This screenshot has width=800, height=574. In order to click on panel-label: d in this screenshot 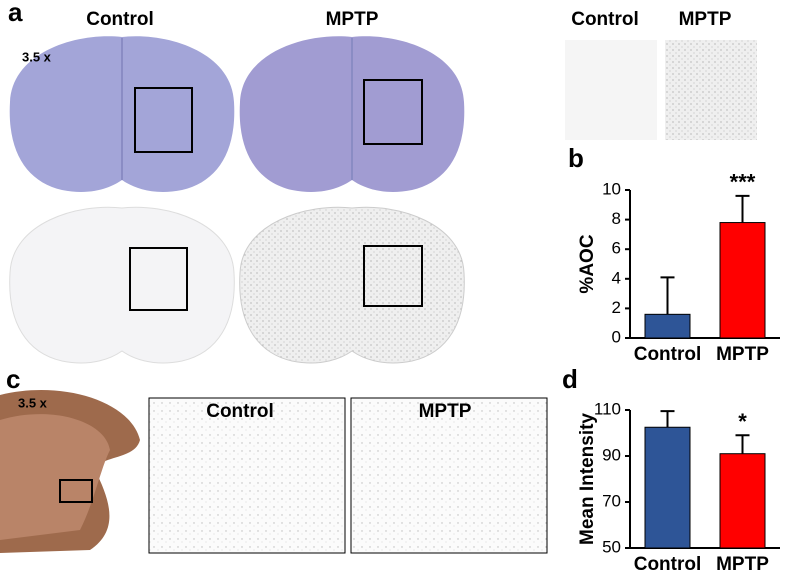, I will do `click(570, 379)`.